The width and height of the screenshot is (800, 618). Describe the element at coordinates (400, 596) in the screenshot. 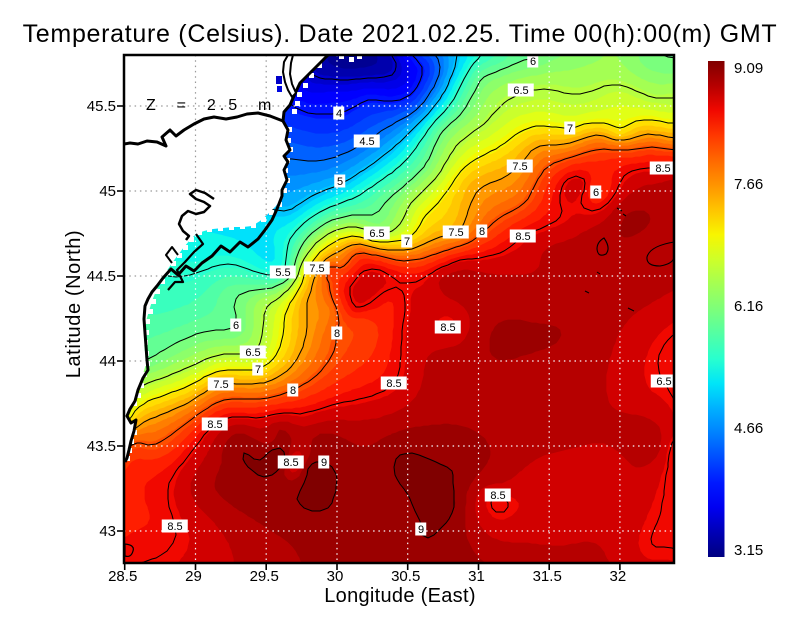

I see `svg-text: Longitude (East)` at that location.